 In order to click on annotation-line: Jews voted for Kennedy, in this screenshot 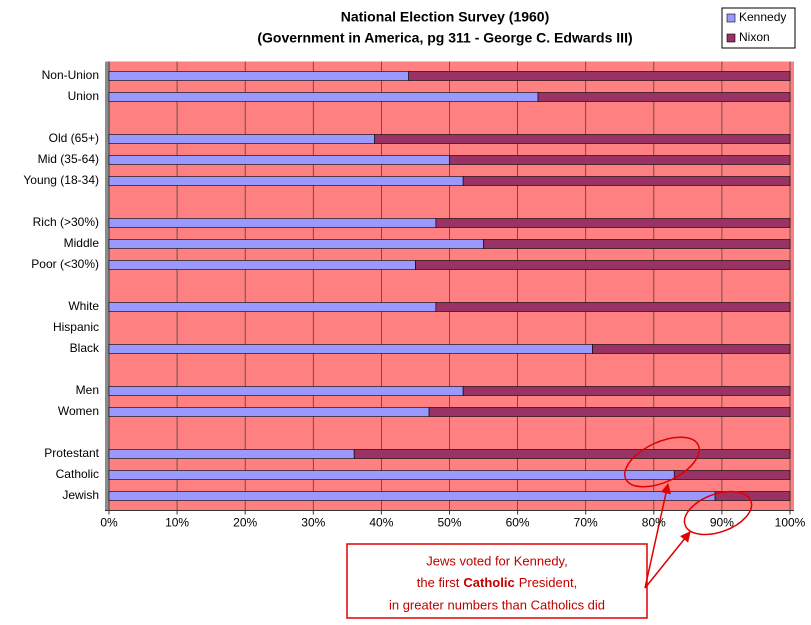, I will do `click(496, 560)`.